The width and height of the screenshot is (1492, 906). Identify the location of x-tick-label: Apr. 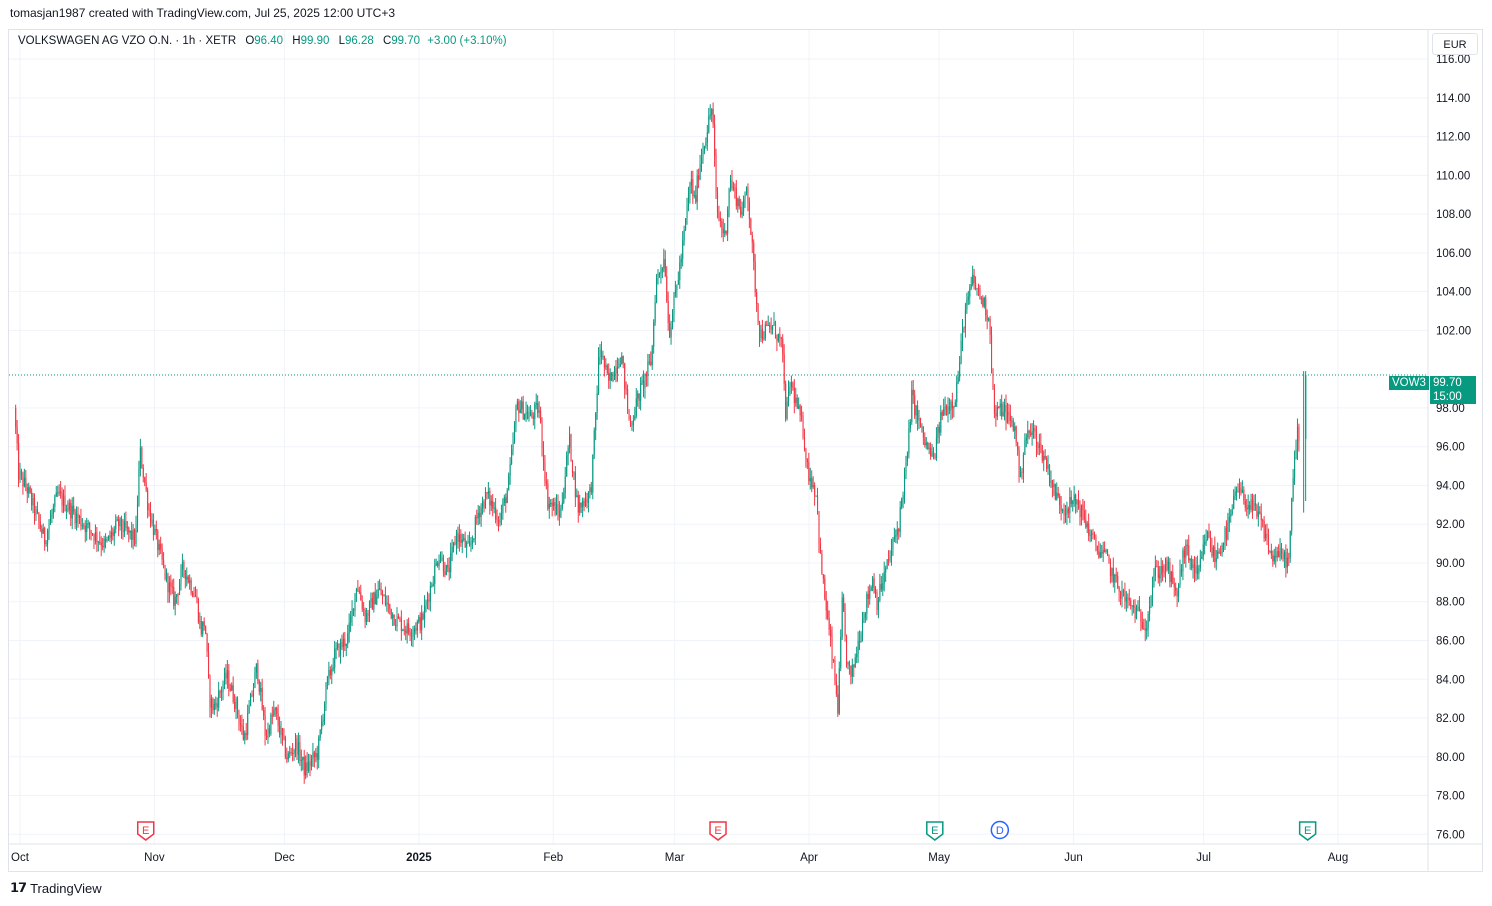
(809, 858).